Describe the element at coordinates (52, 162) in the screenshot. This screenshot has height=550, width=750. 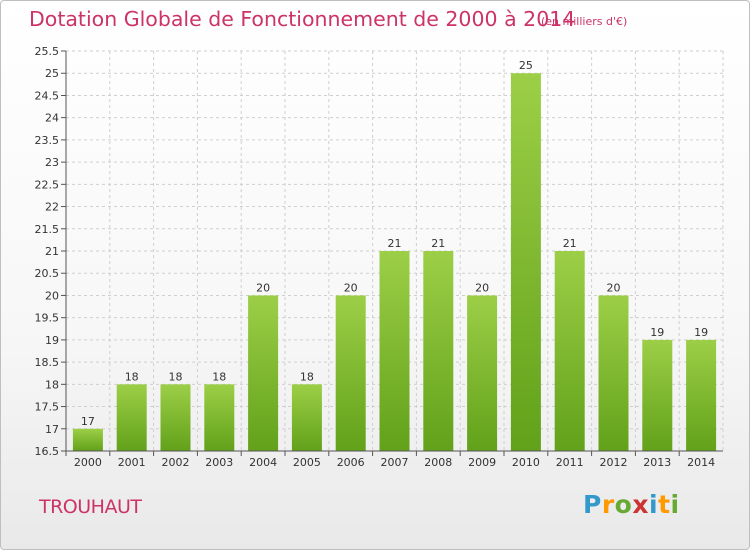
I see `y-tick-label: 23` at that location.